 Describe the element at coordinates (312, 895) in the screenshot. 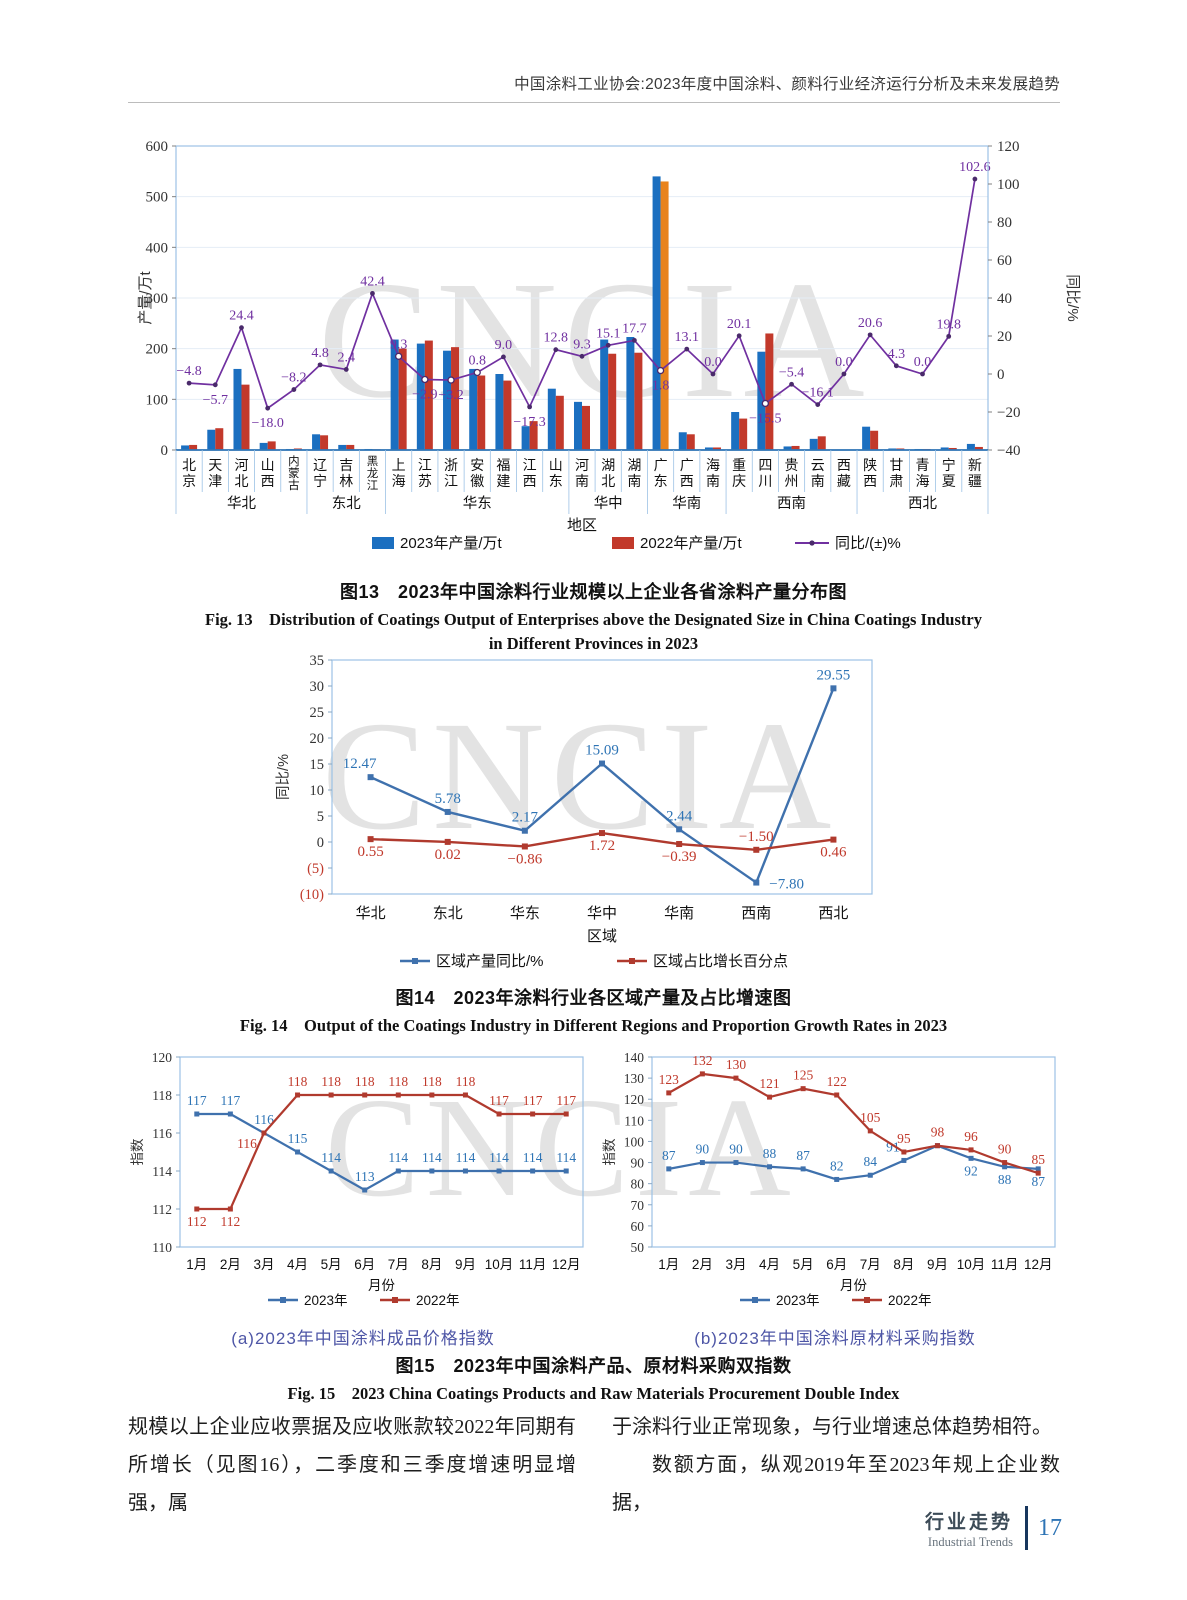

I see `svg-text: (10)` at that location.